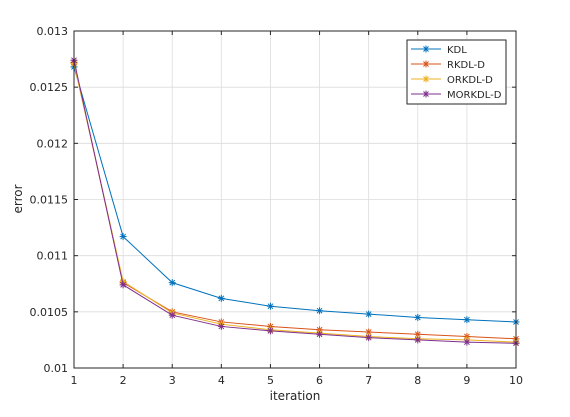 This screenshot has height=417, width=570. What do you see at coordinates (466, 65) in the screenshot?
I see `legend-label: RKDL-D` at bounding box center [466, 65].